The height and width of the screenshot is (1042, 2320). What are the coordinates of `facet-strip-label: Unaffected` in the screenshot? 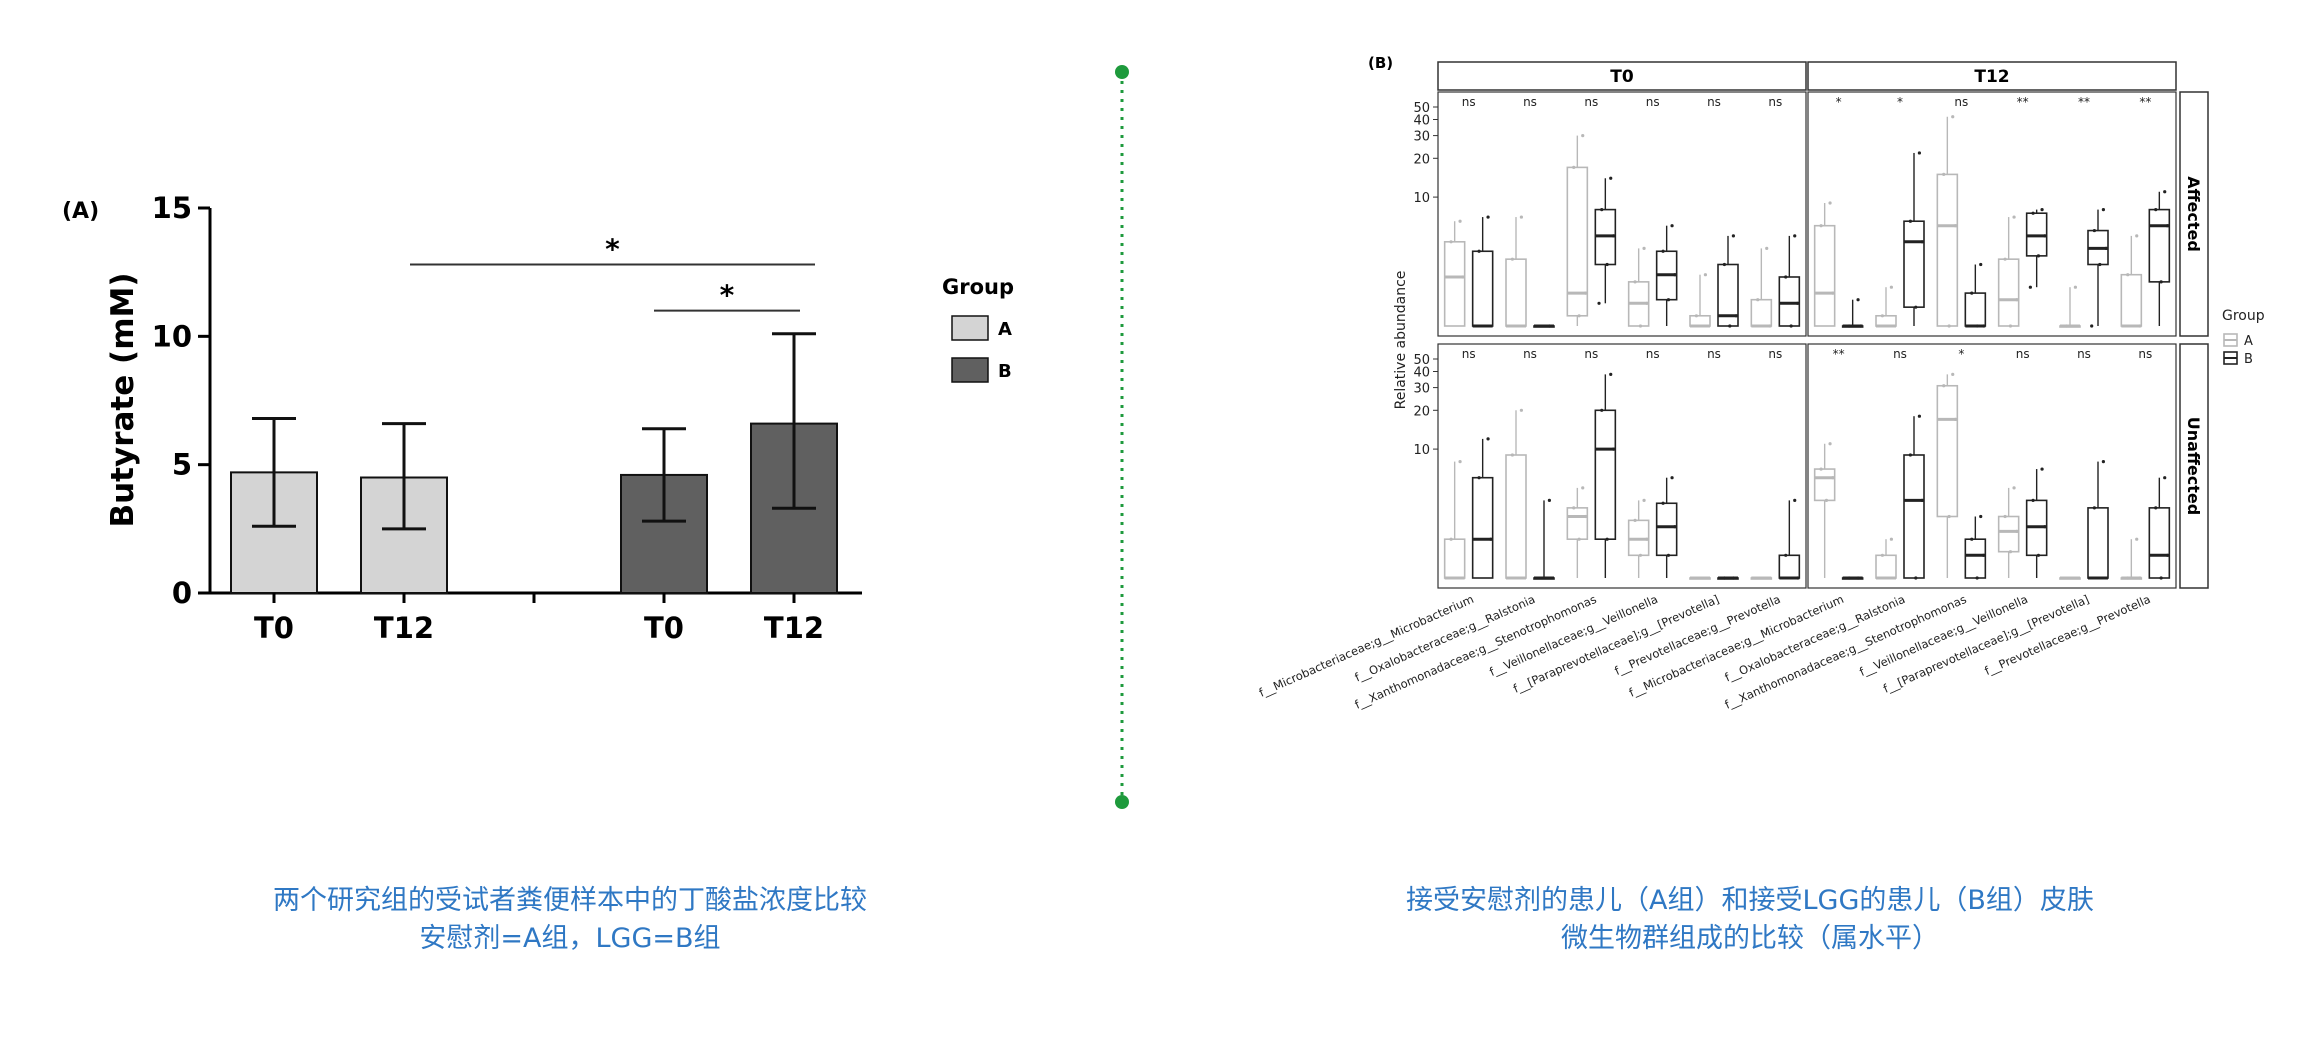 It's located at (2193, 466).